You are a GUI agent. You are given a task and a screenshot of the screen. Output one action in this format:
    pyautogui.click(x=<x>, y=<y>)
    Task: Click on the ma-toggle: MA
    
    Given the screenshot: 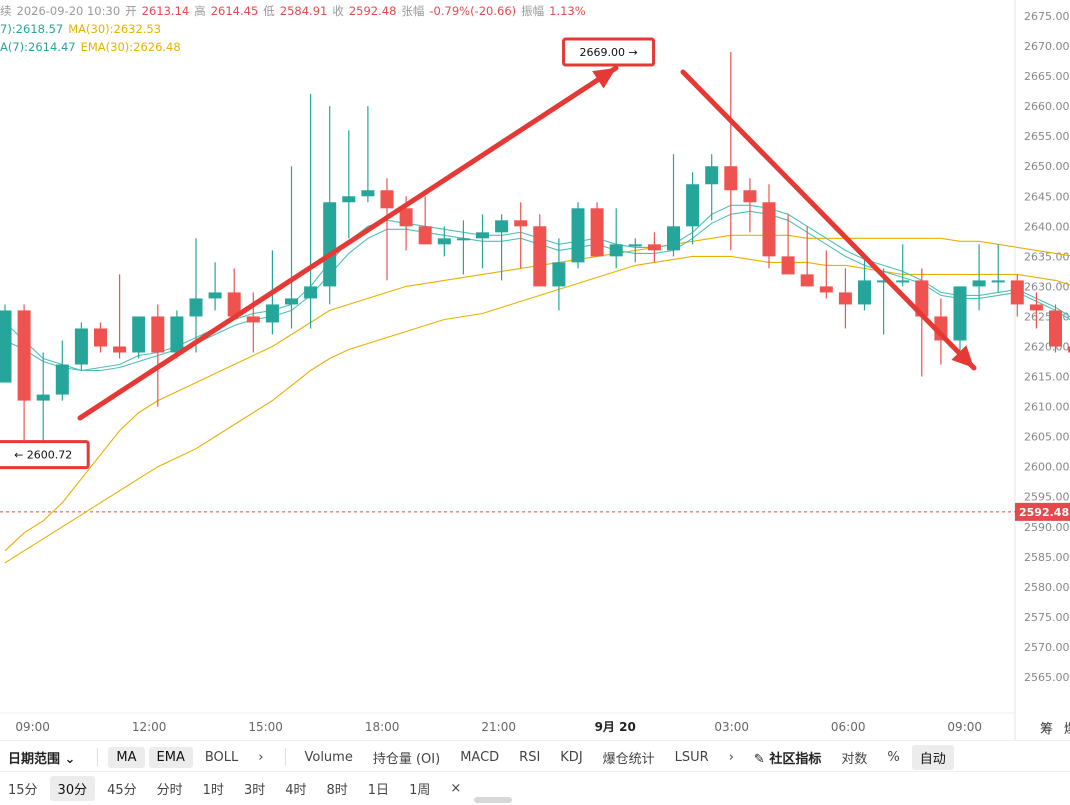 What is the action you would take?
    pyautogui.click(x=126, y=757)
    